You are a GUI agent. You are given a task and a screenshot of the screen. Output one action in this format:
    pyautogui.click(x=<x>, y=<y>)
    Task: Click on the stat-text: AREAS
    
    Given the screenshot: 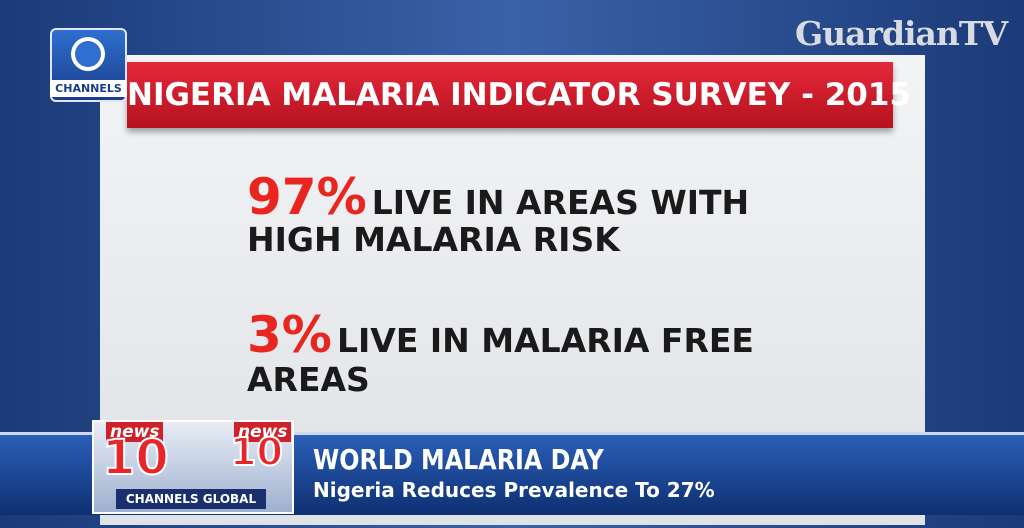 What is the action you would take?
    pyautogui.click(x=308, y=379)
    